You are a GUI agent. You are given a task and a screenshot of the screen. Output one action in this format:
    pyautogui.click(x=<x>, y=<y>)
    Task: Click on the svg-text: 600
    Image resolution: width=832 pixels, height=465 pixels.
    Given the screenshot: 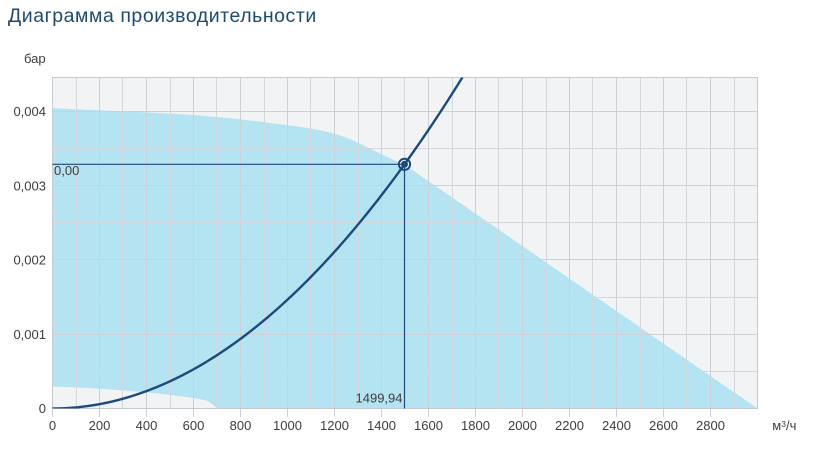 What is the action you would take?
    pyautogui.click(x=194, y=425)
    